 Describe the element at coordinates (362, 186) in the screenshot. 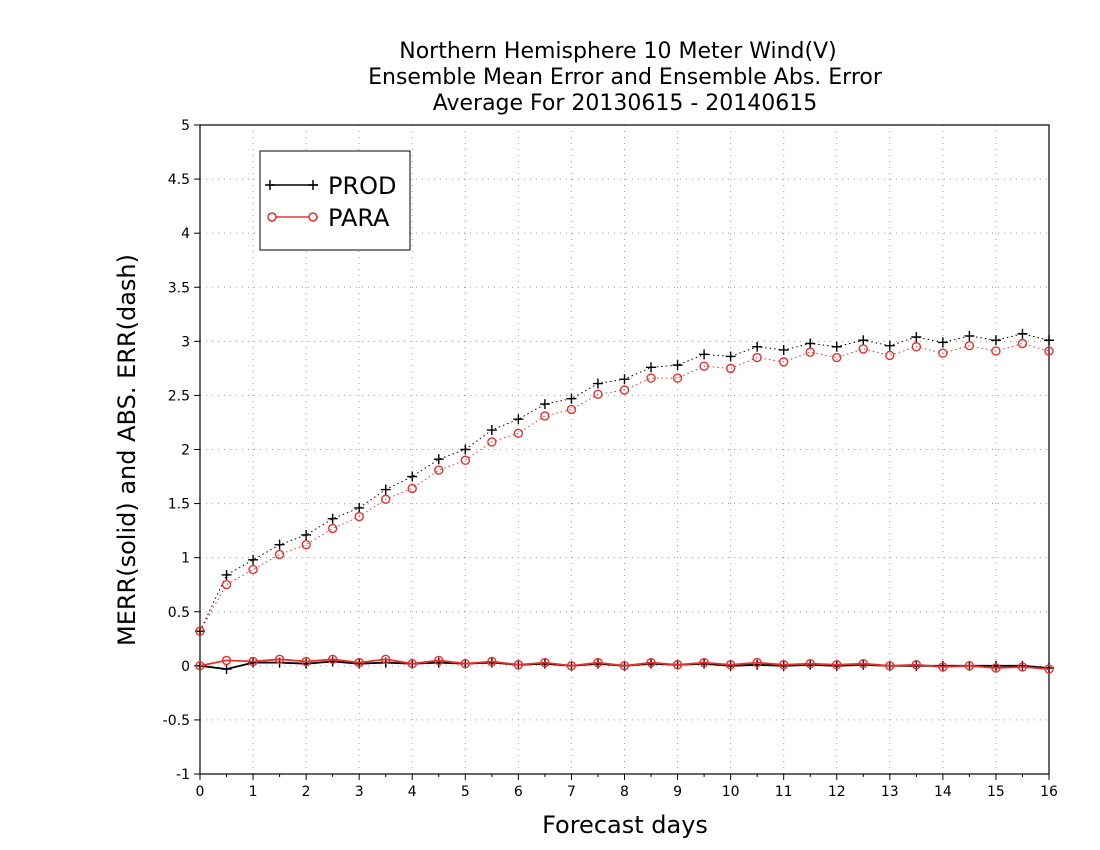

I see `legend-prod-label: PROD` at that location.